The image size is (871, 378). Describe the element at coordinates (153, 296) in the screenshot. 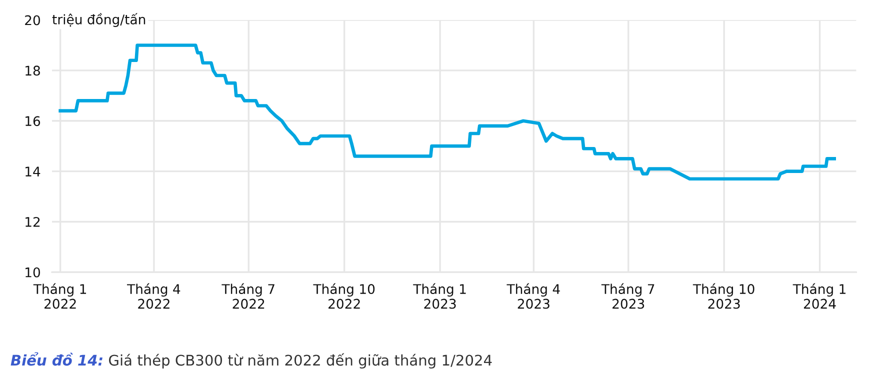

I see `x-tick-label: Tháng 4 2022` at that location.